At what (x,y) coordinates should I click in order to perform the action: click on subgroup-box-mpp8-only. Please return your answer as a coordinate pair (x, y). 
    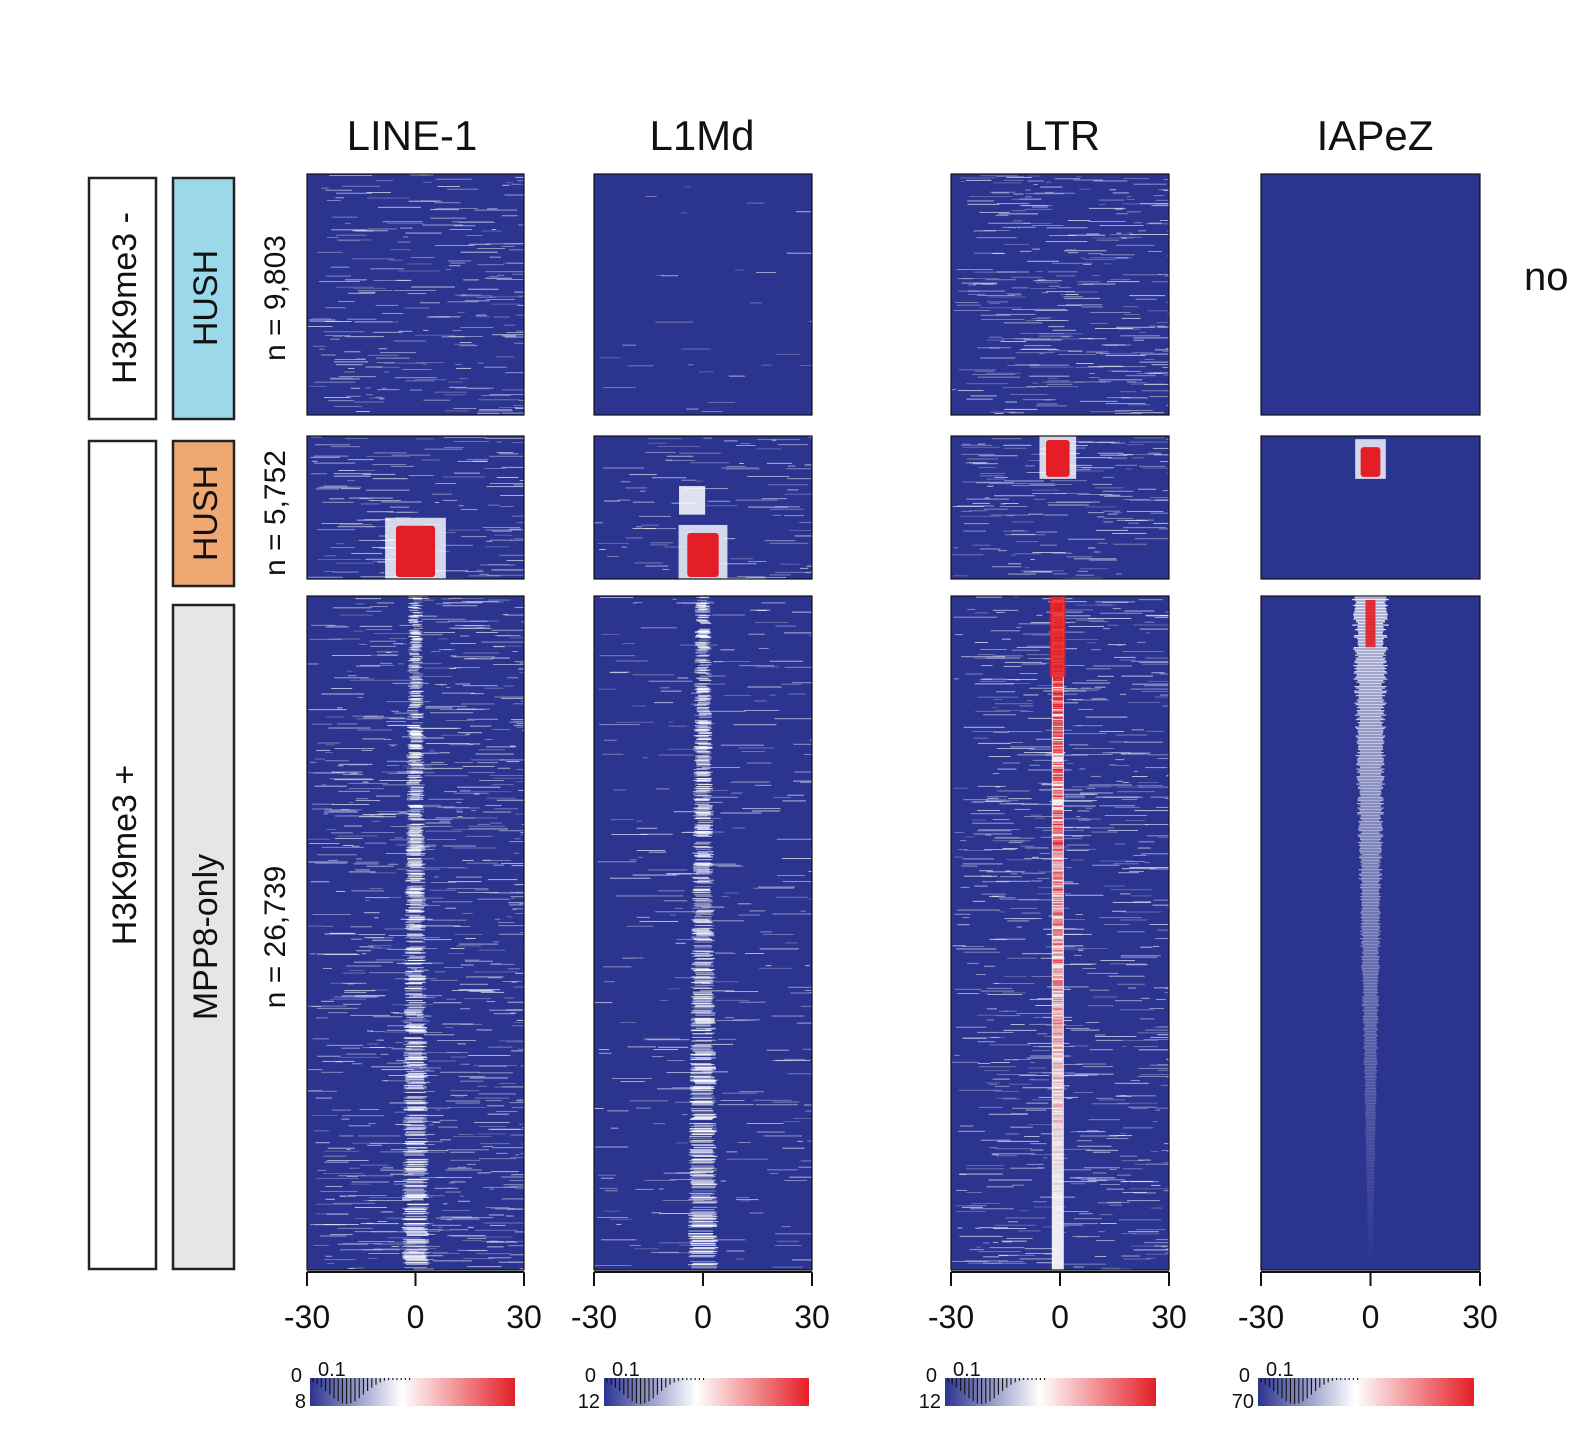
    Looking at the image, I should click on (203, 937).